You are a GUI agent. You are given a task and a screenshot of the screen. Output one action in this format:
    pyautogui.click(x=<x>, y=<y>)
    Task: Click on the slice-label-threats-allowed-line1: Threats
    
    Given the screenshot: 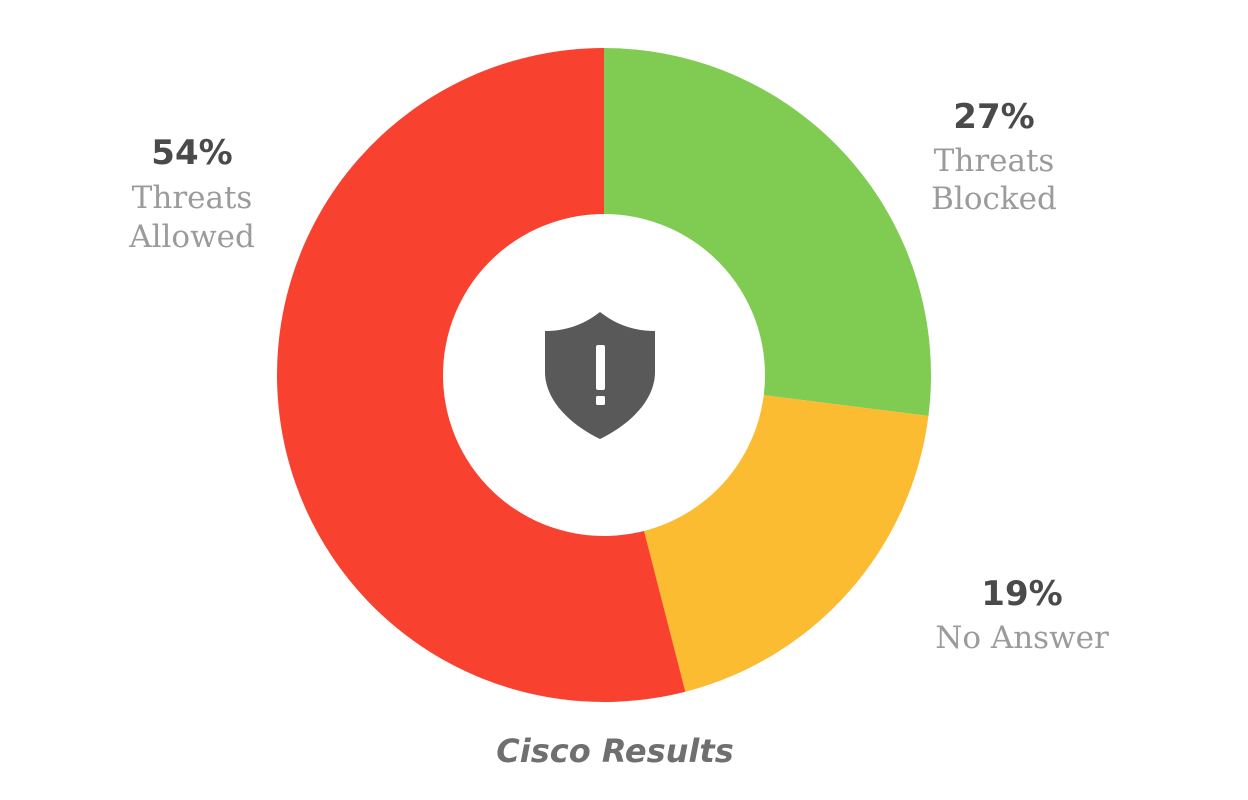 What is the action you would take?
    pyautogui.click(x=192, y=198)
    